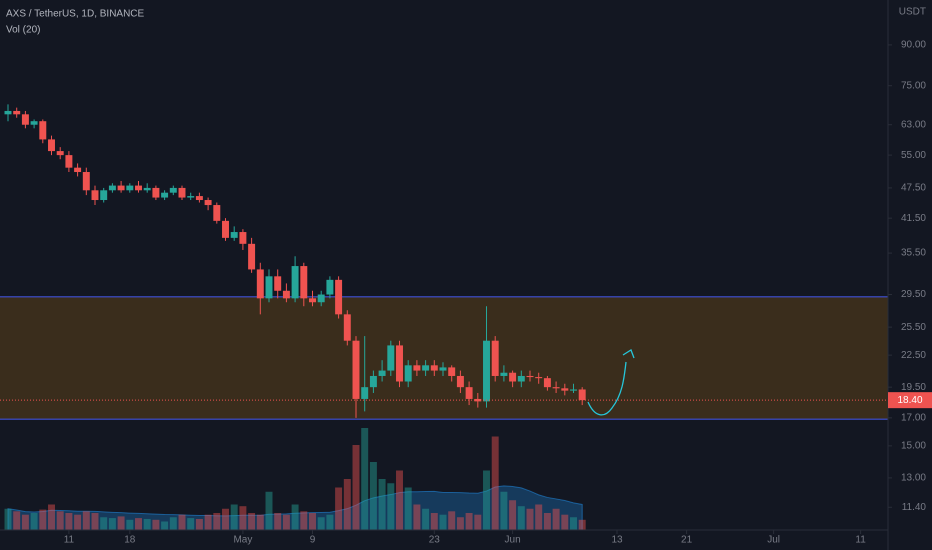 Image resolution: width=932 pixels, height=550 pixels. Describe the element at coordinates (913, 294) in the screenshot. I see `y-tick-label: 29.50` at that location.